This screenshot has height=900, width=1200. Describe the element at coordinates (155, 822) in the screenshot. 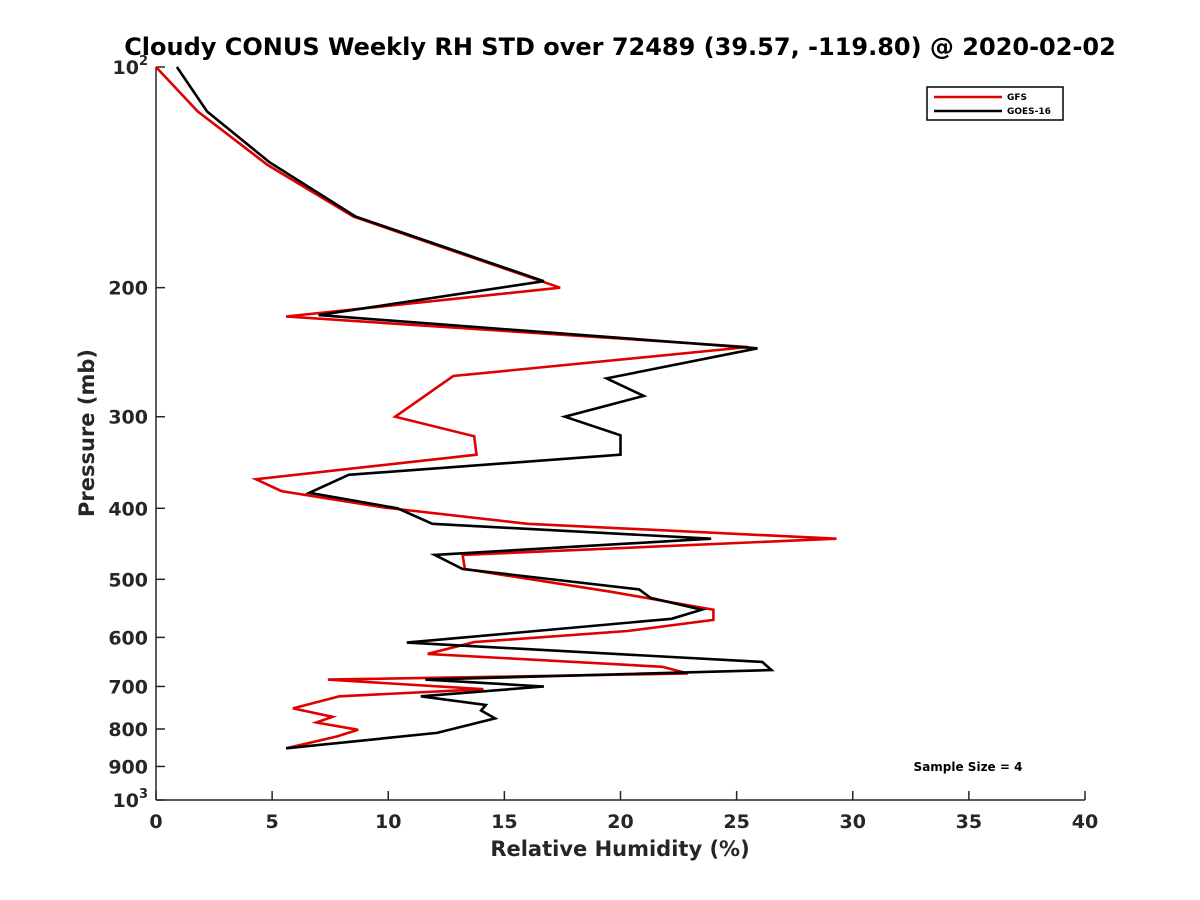

I see `x-tick-label: 0` at that location.